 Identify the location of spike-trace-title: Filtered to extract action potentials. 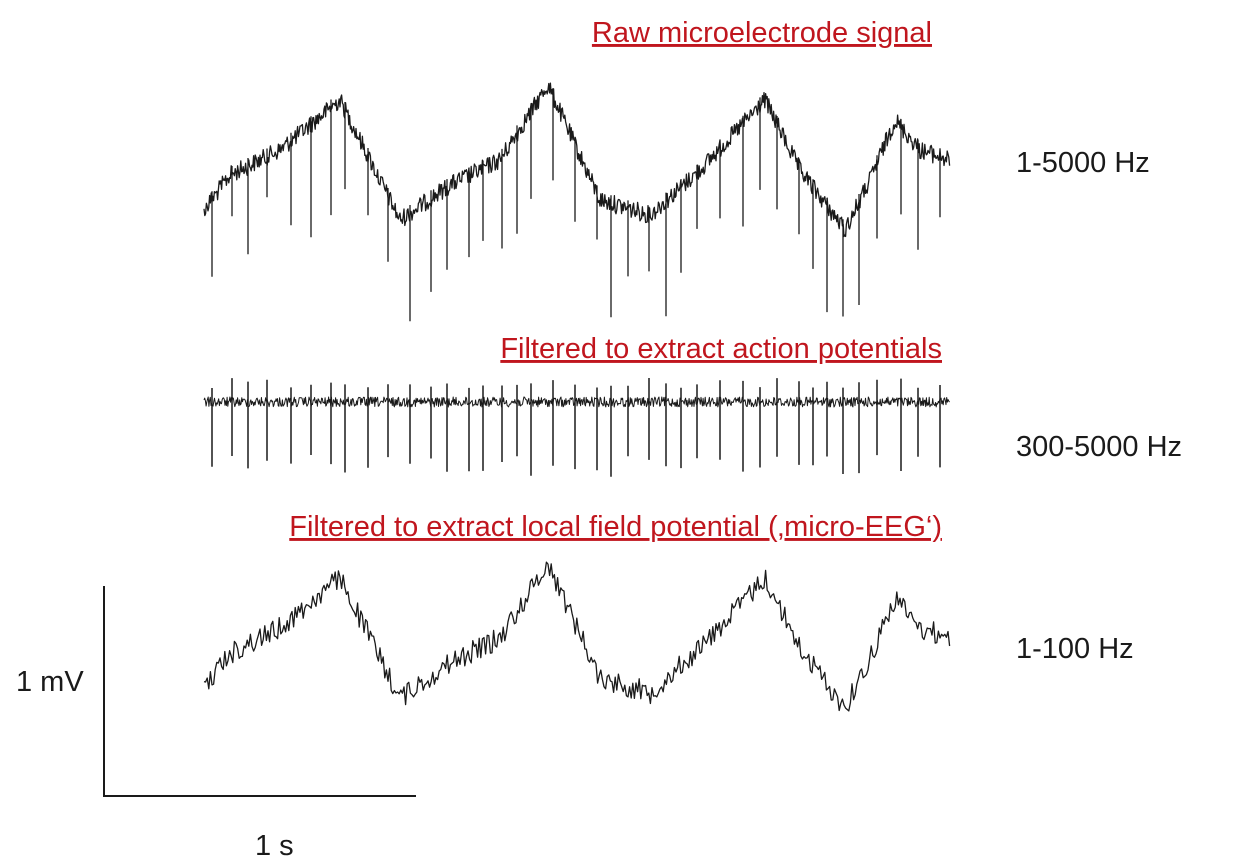
(721, 349).